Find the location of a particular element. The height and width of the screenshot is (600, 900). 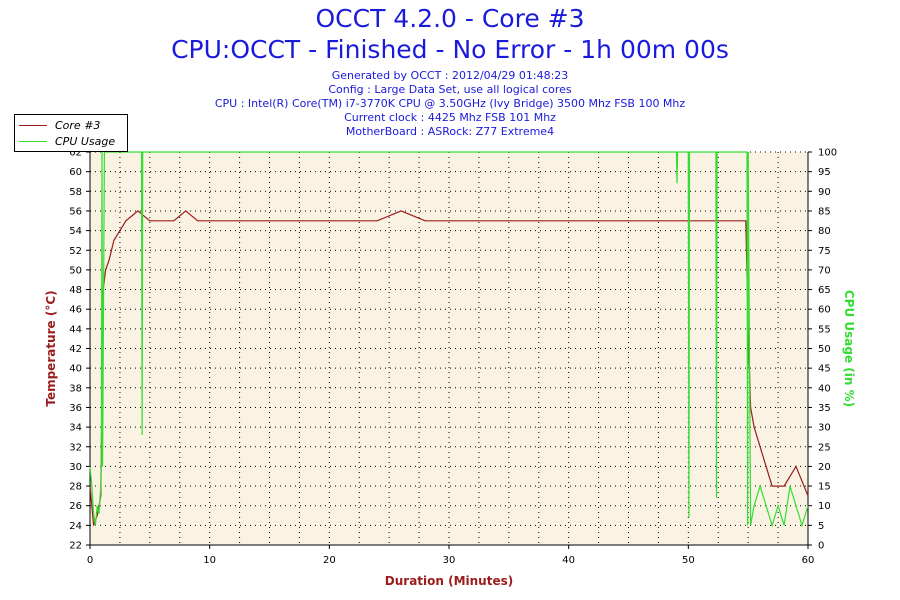

y-left-tick-label: 24 is located at coordinates (75, 526).